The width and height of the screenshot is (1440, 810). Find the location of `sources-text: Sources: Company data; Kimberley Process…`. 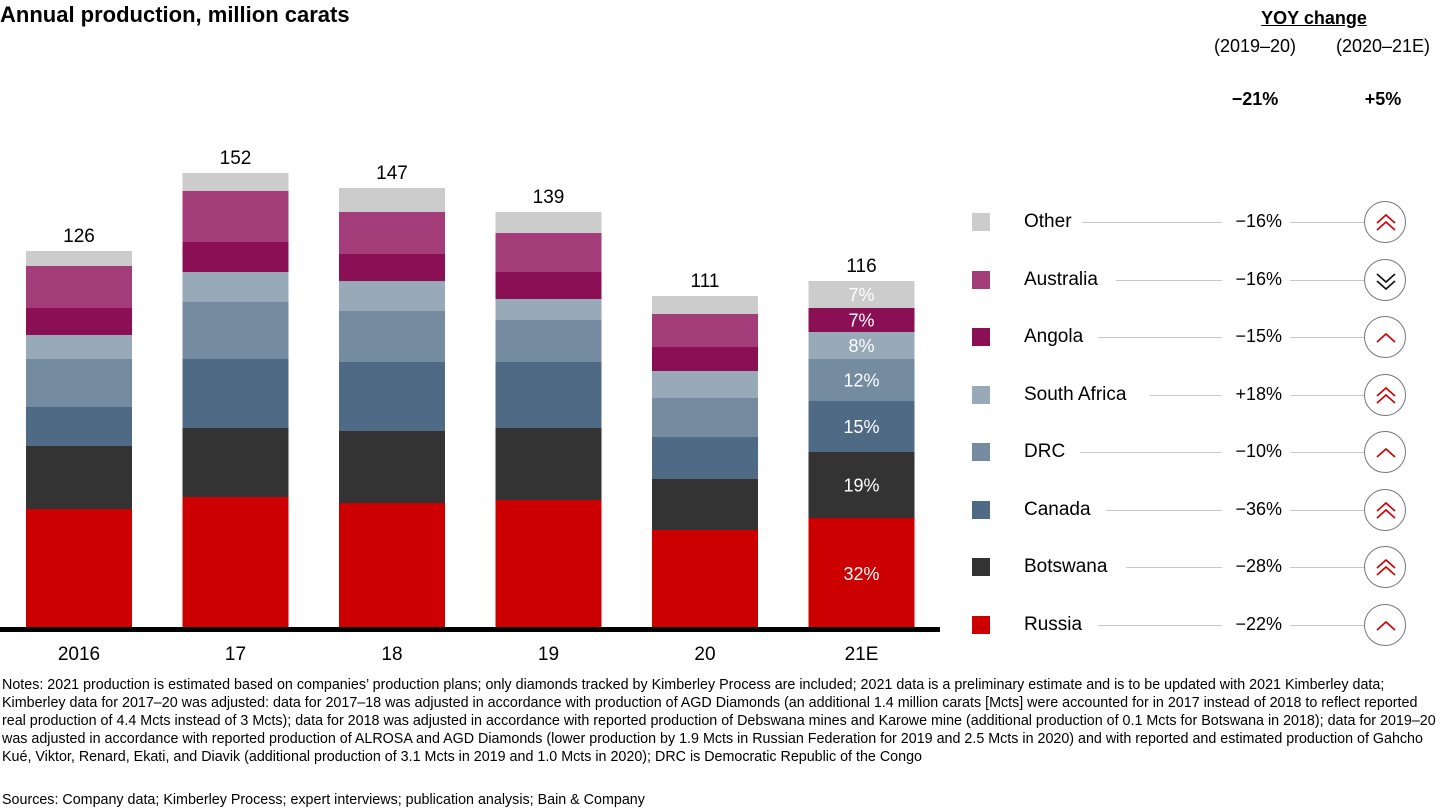

sources-text: Sources: Company data; Kimberley Process… is located at coordinates (323, 800).